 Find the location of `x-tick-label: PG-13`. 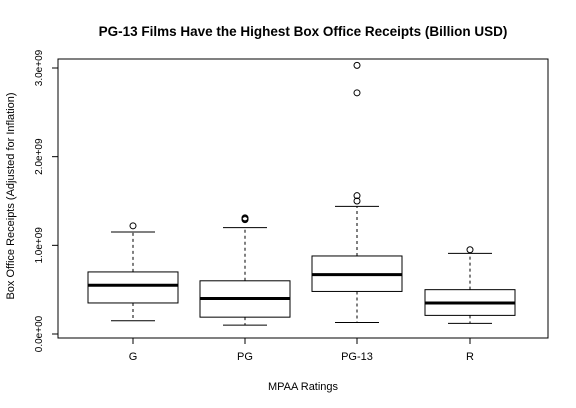

x-tick-label: PG-13 is located at coordinates (357, 357).